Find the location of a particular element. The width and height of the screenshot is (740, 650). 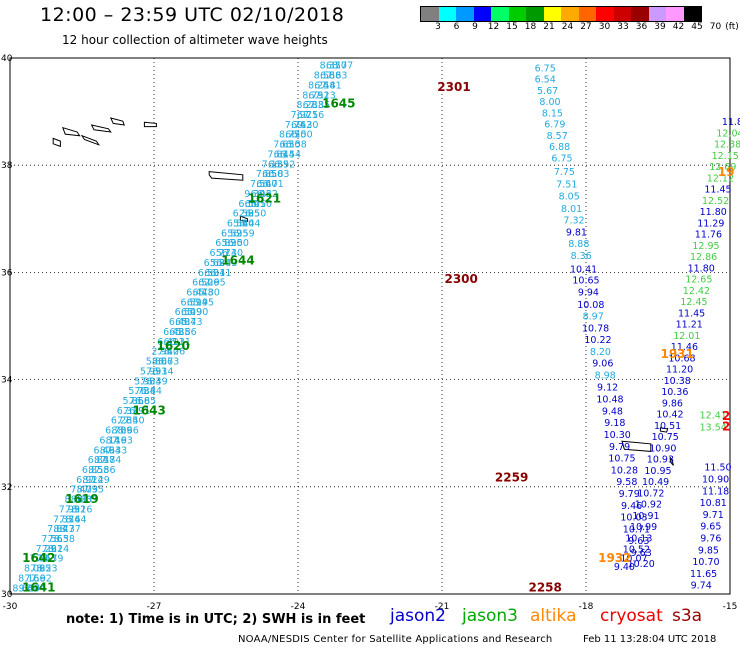

jason3-swh-value: 7.35 is located at coordinates (93, 490).